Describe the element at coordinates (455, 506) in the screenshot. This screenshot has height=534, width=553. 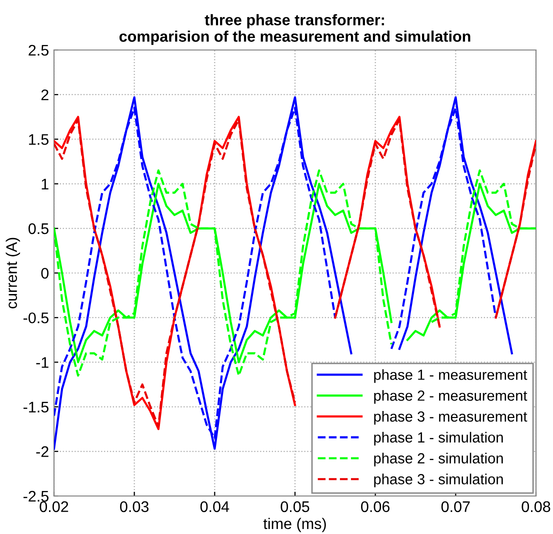
I see `x-tick-label: 0.07` at that location.